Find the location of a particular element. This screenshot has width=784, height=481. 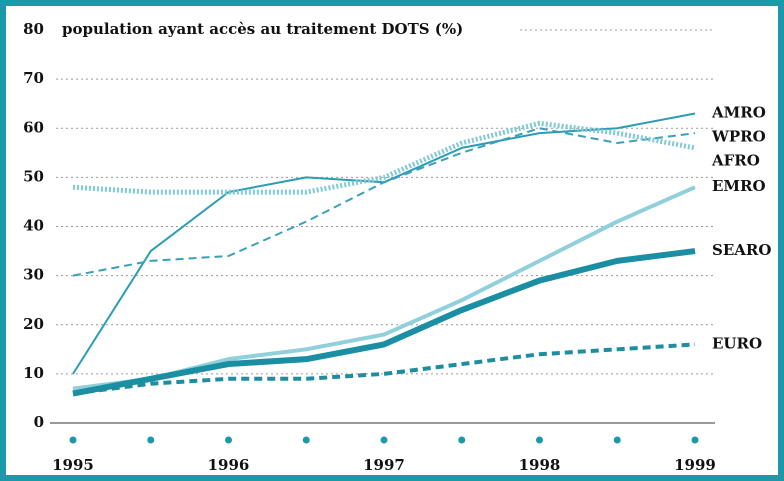

x-tick-label: 1995 is located at coordinates (73, 465).